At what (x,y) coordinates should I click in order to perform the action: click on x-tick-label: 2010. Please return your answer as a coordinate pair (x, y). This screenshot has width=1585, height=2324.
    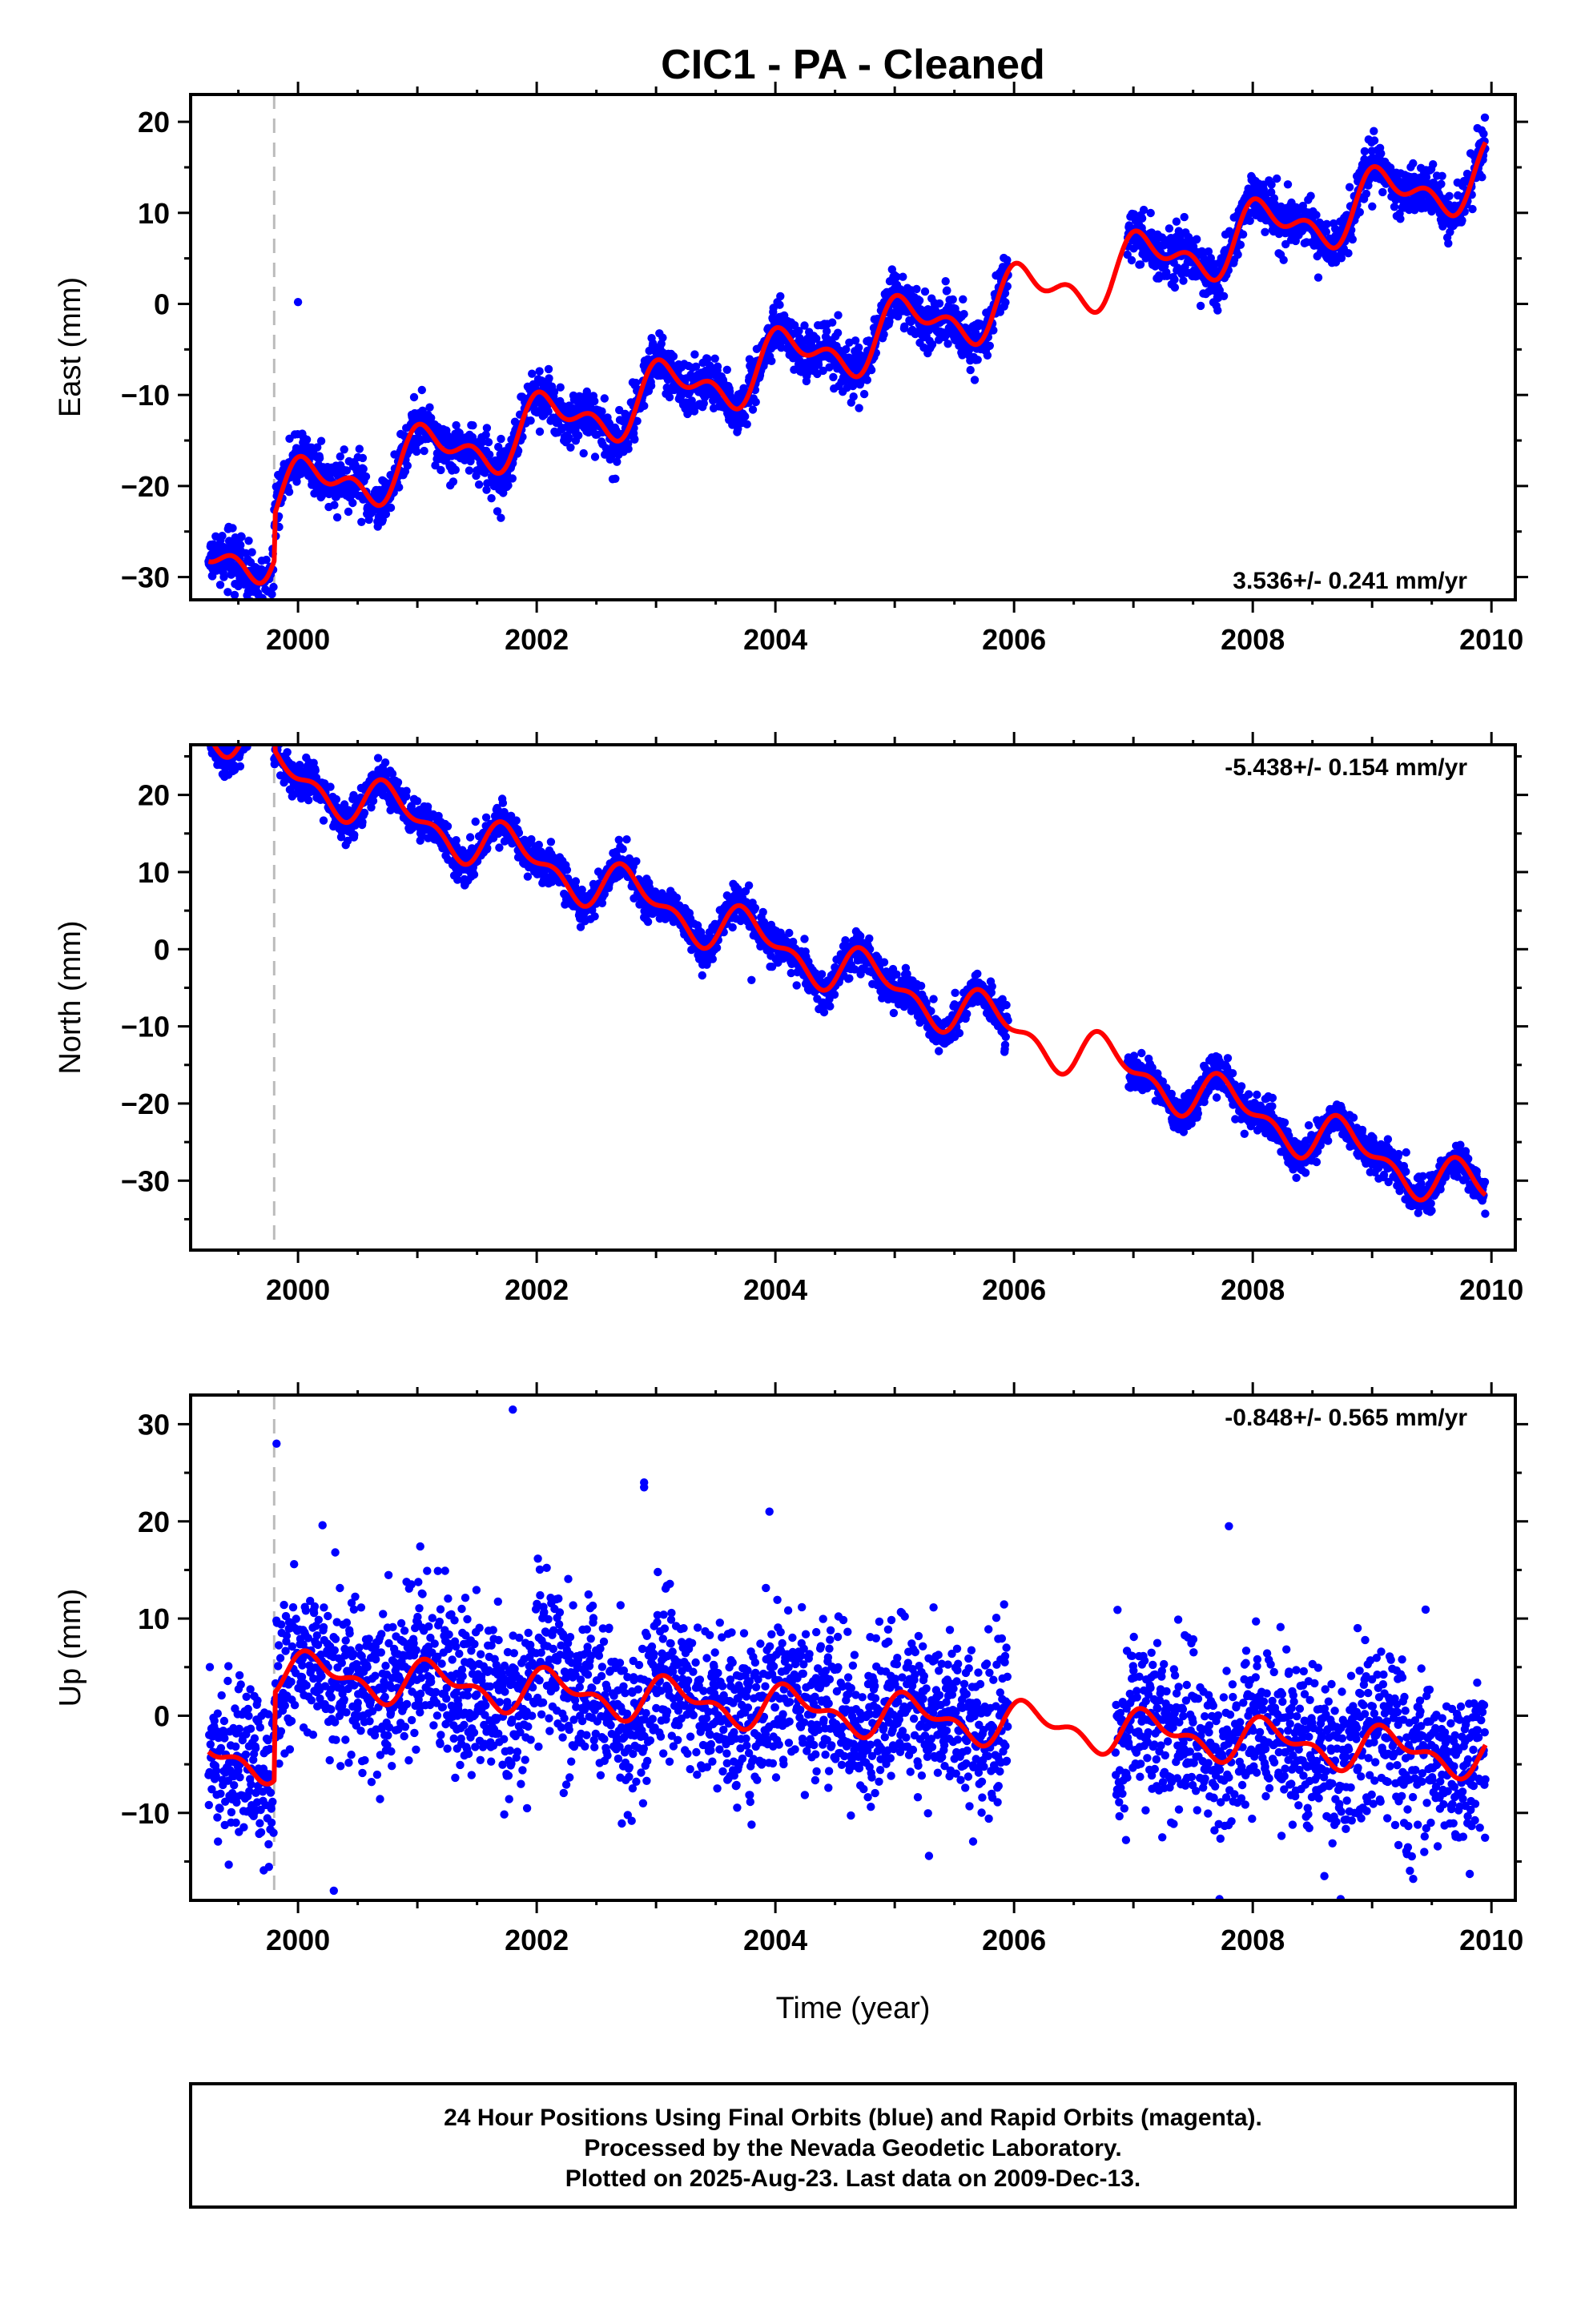
    Looking at the image, I should click on (1491, 639).